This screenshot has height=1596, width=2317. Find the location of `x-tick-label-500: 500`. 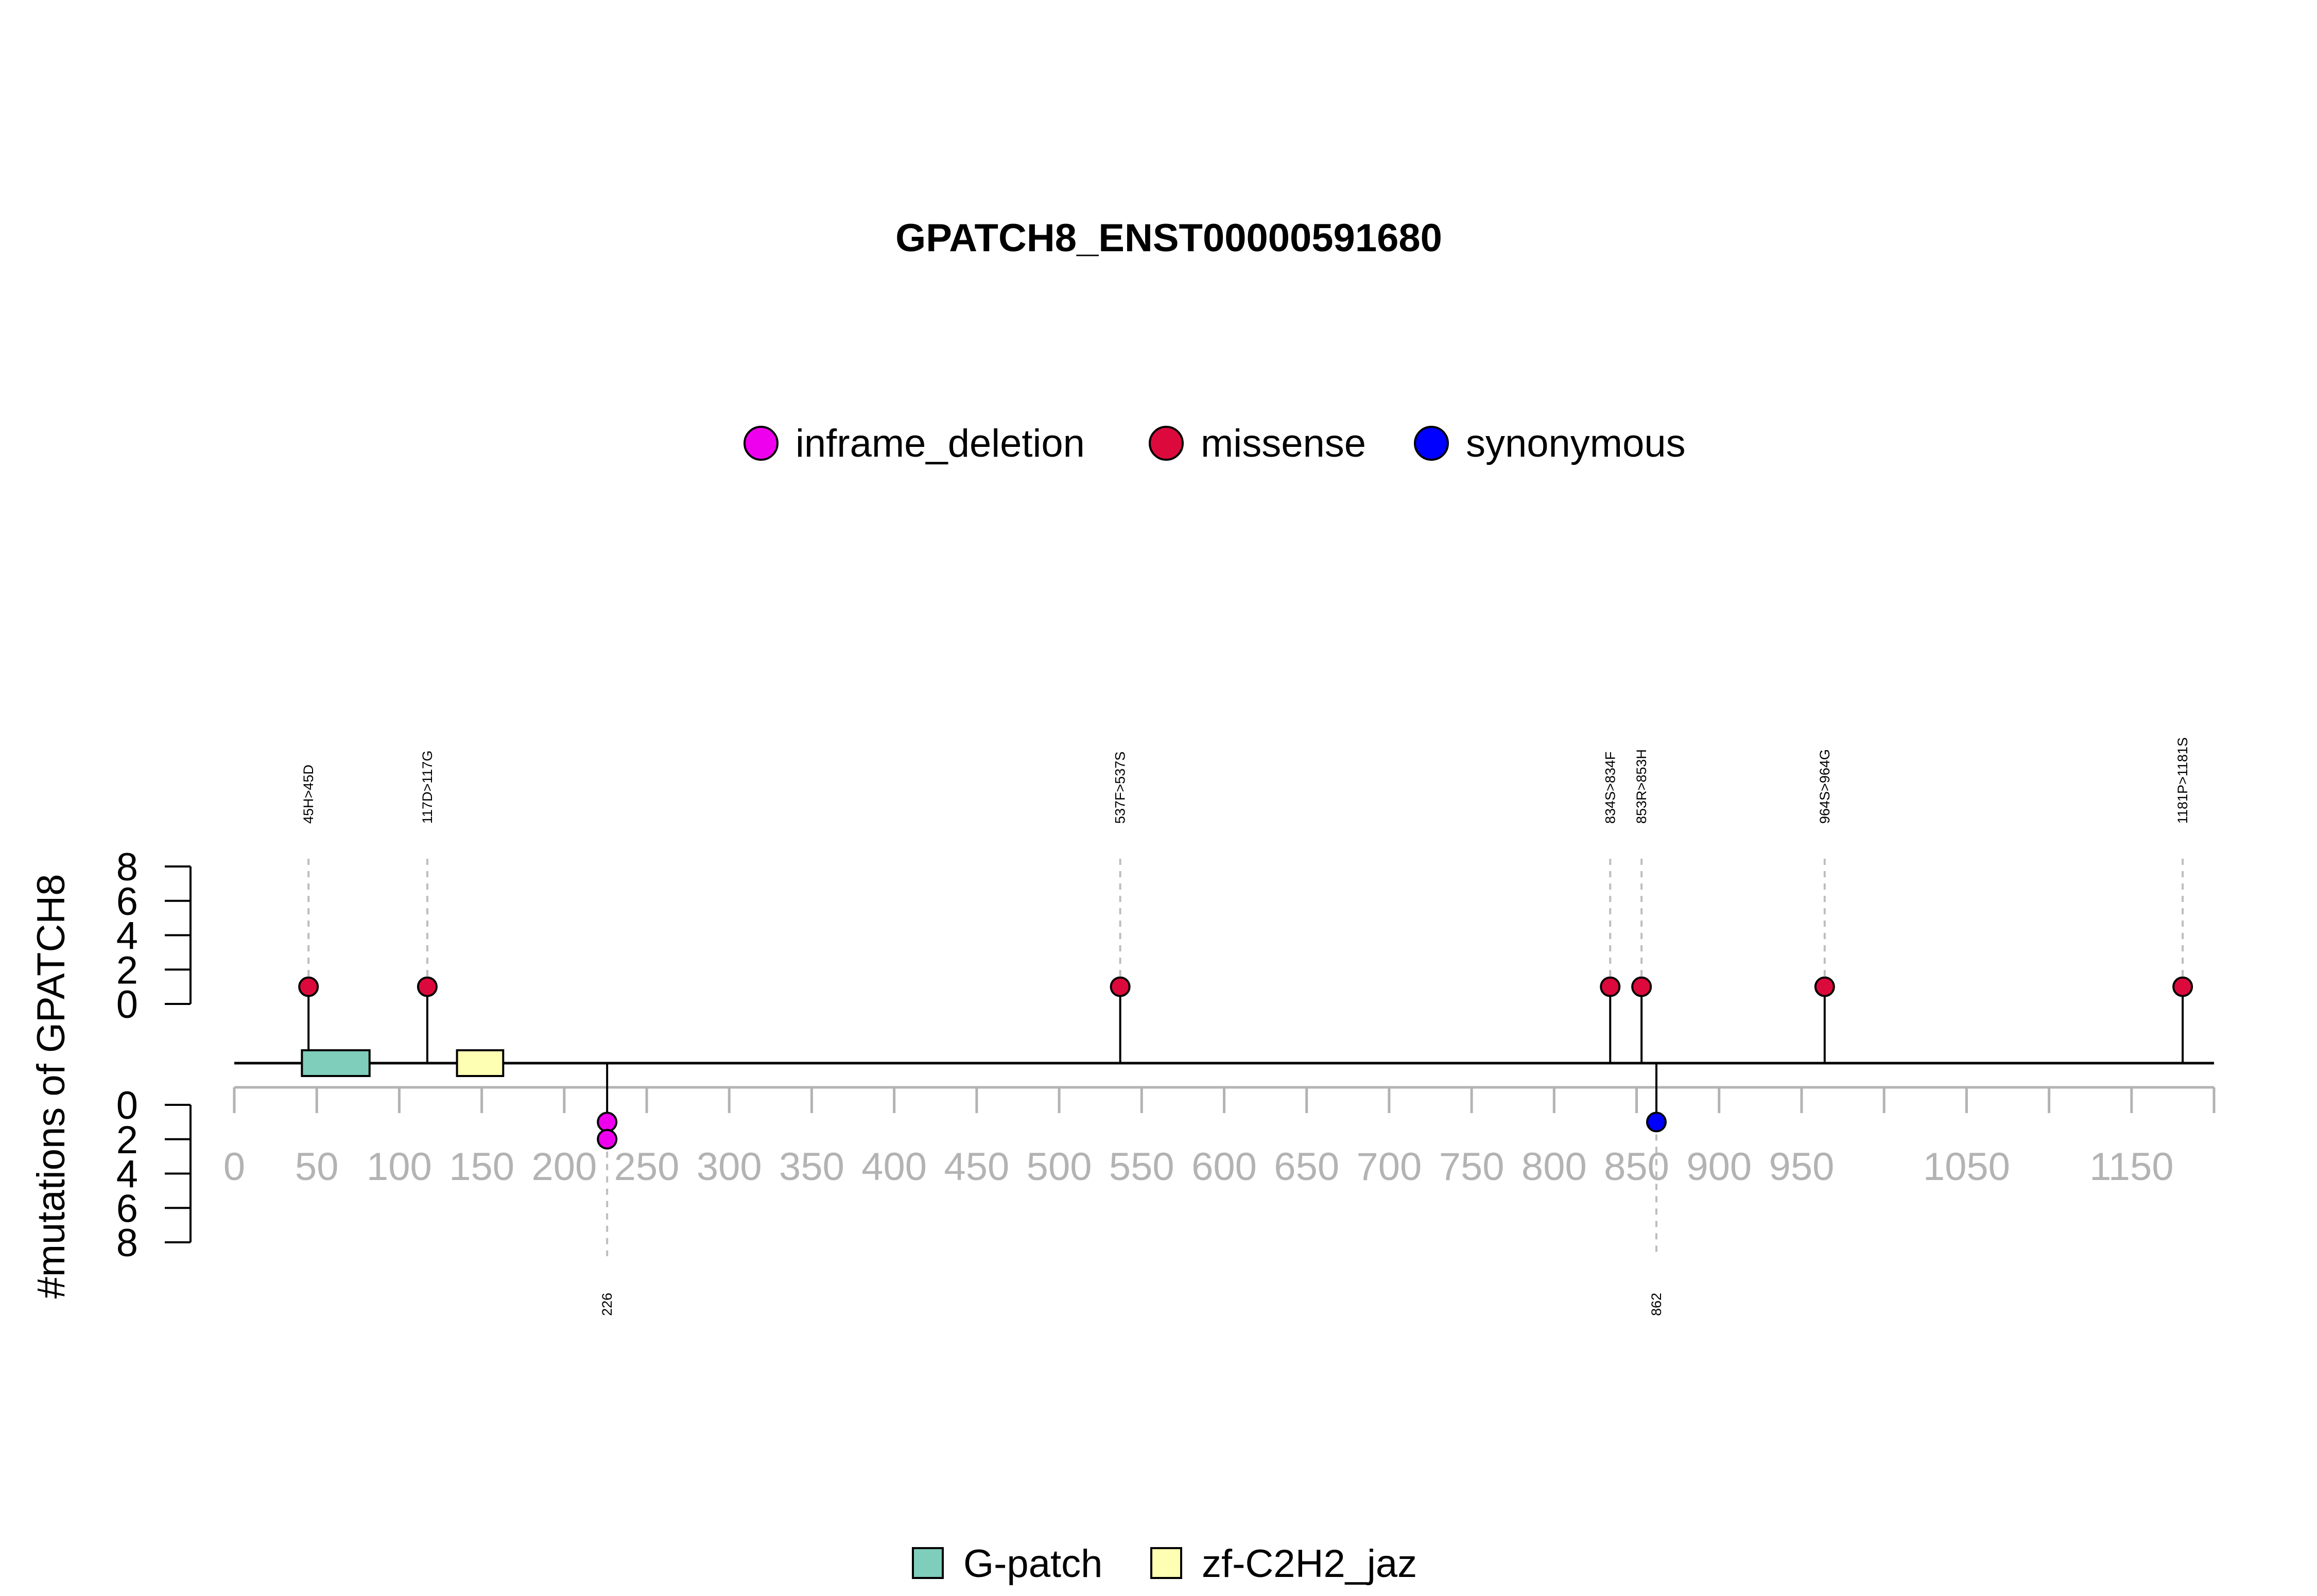

x-tick-label-500: 500 is located at coordinates (1059, 1167).